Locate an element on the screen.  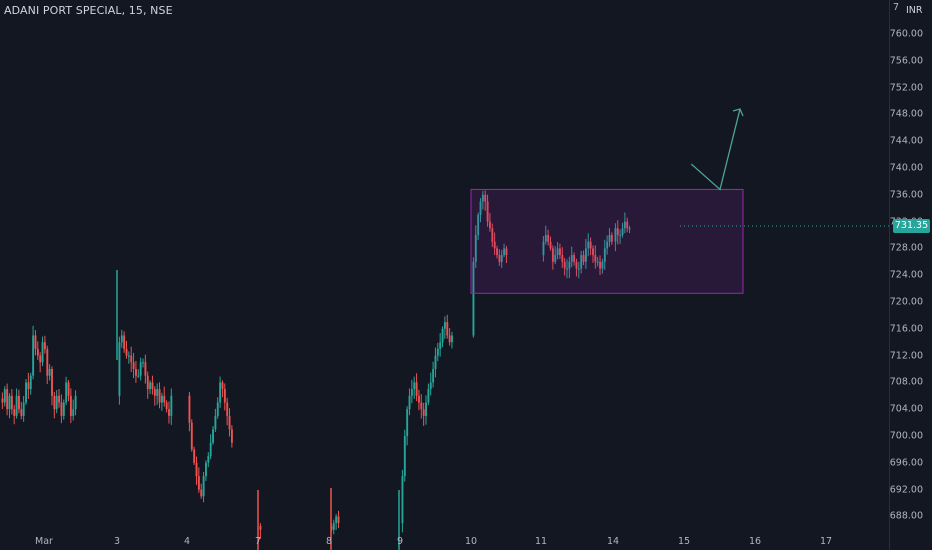
price-tick-label: 716.00 is located at coordinates (906, 329).